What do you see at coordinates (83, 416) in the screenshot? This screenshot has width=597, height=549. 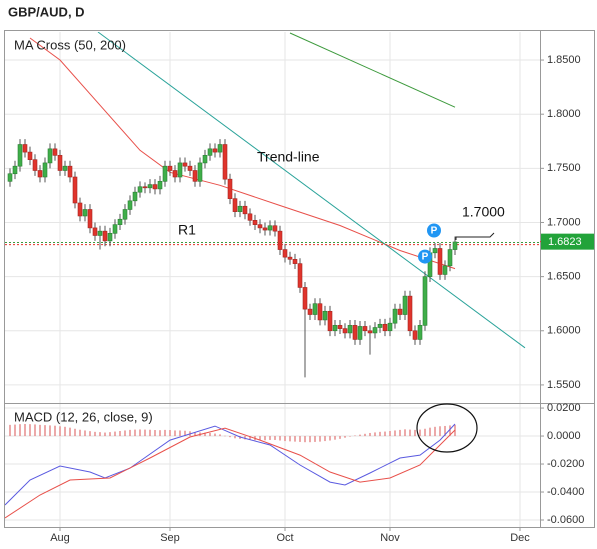 I see `macd-title: MACD (12, 26, close, 9)` at bounding box center [83, 416].